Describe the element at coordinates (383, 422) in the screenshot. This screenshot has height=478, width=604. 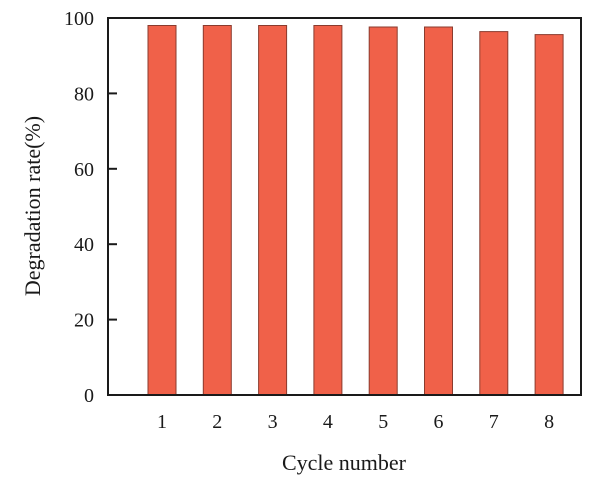
I see `x-tick-label: 5` at that location.